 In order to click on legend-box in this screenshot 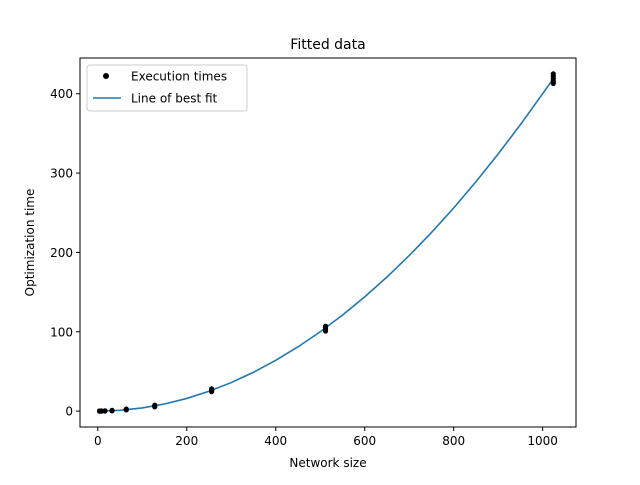, I will do `click(167, 88)`.